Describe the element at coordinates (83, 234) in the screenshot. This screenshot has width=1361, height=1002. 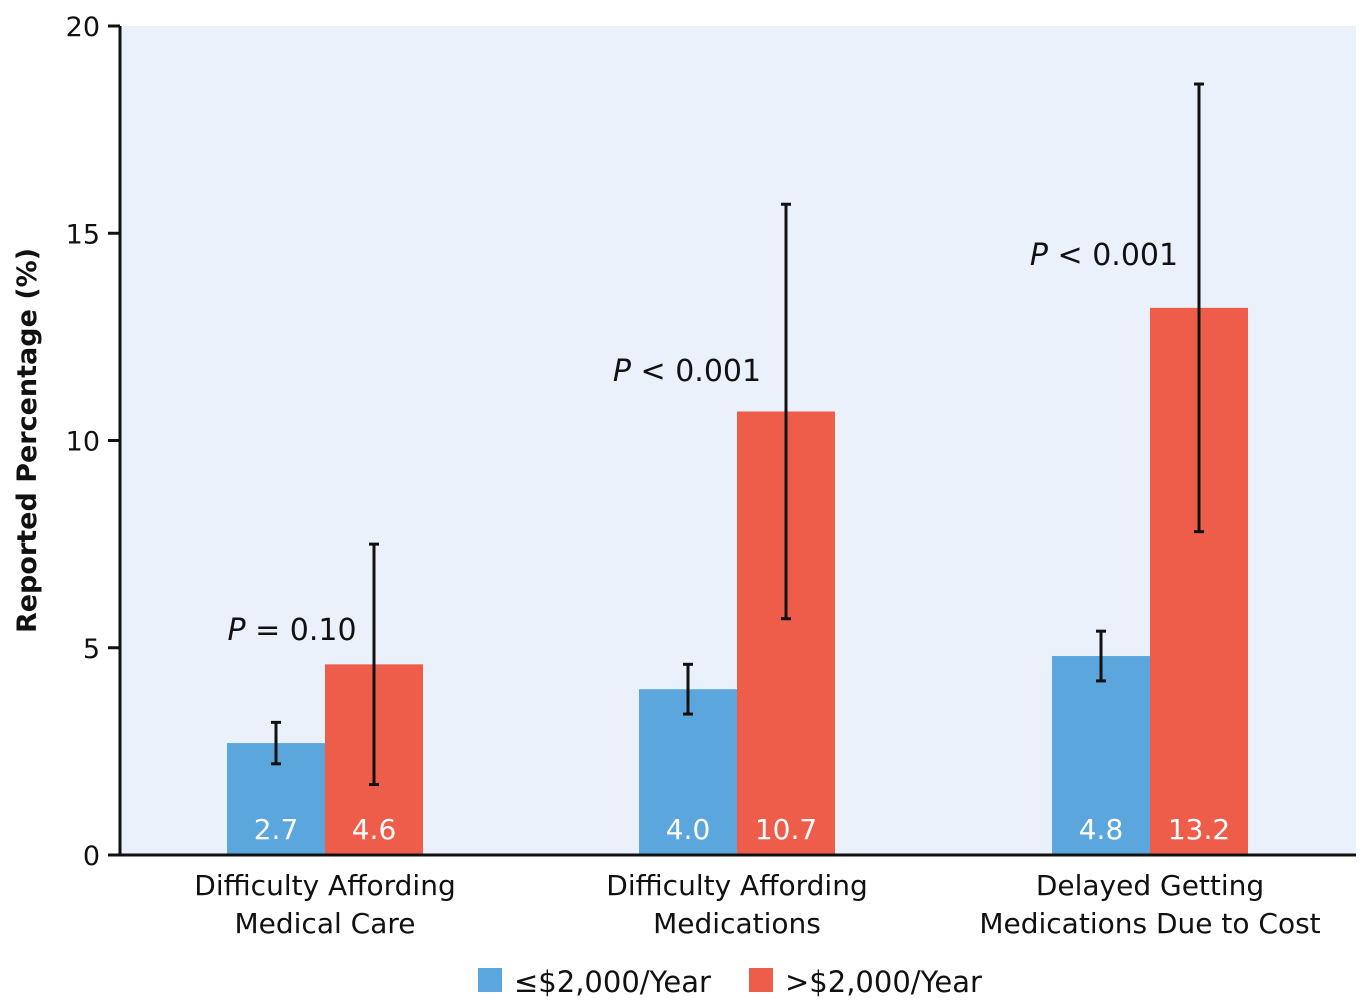
I see `y-tick-label: 15` at that location.